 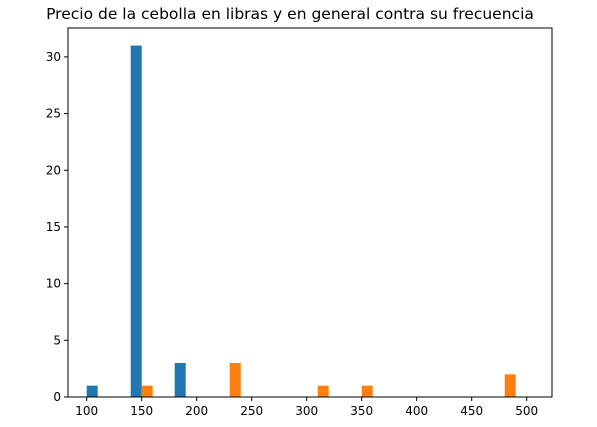 I want to click on y-axis: 0 5 10 15 20 25 30, so click(x=57, y=227).